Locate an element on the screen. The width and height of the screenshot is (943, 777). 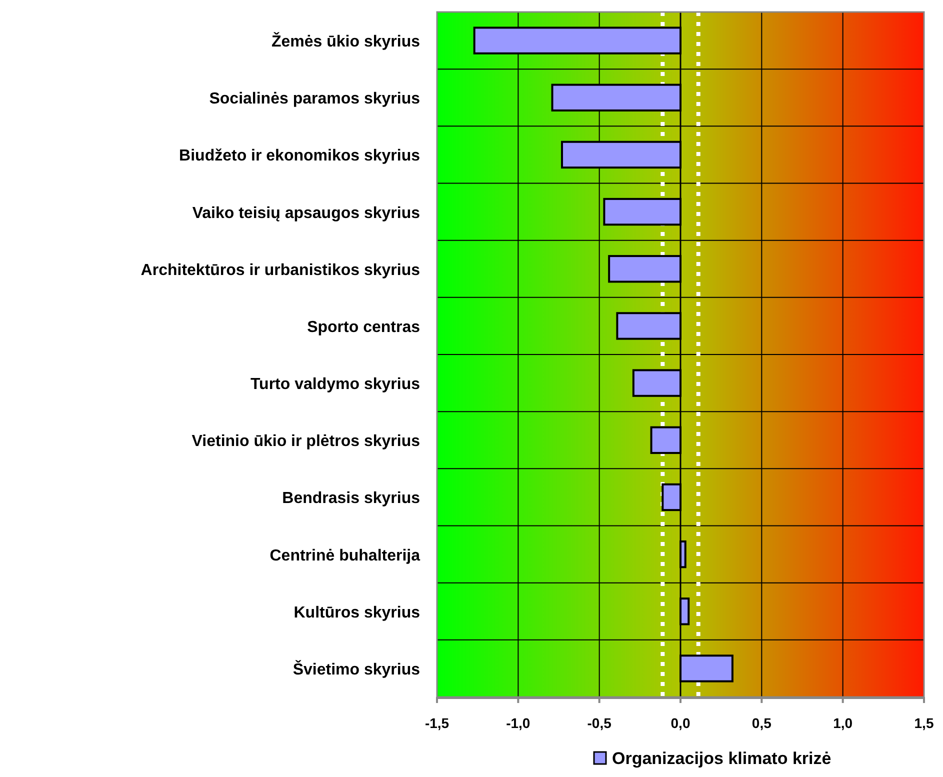
y-tick-label: Sporto centras is located at coordinates (363, 327).